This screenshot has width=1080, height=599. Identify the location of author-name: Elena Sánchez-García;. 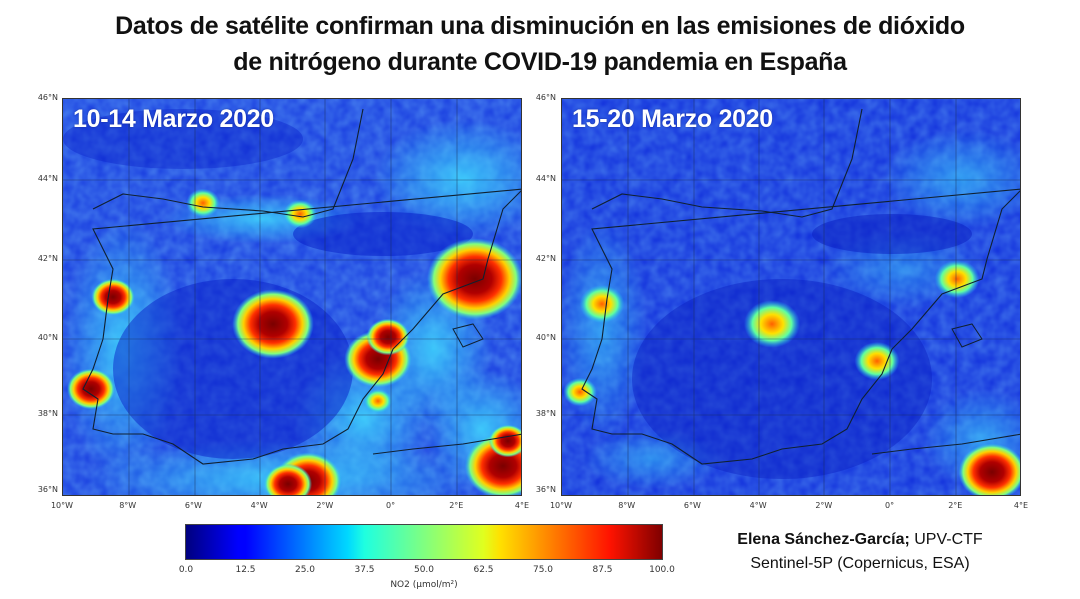
(823, 539).